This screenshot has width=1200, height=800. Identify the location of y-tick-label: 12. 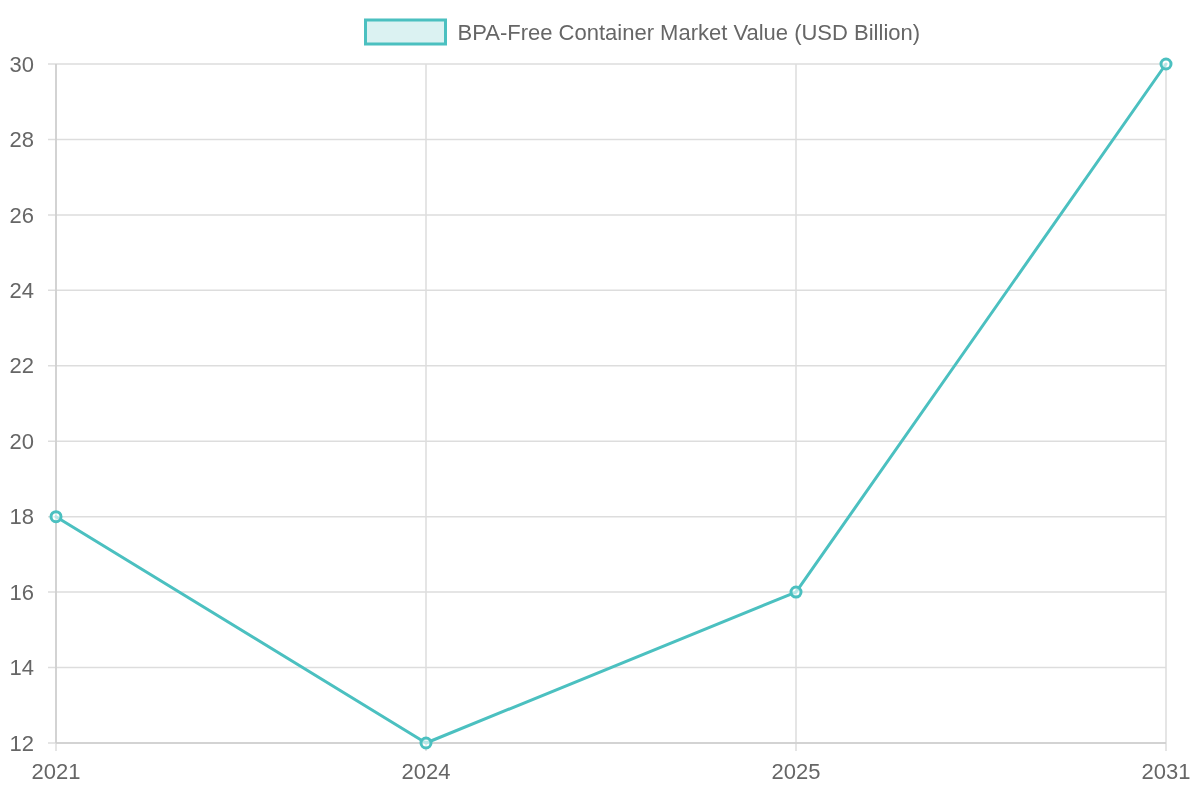
(21, 743).